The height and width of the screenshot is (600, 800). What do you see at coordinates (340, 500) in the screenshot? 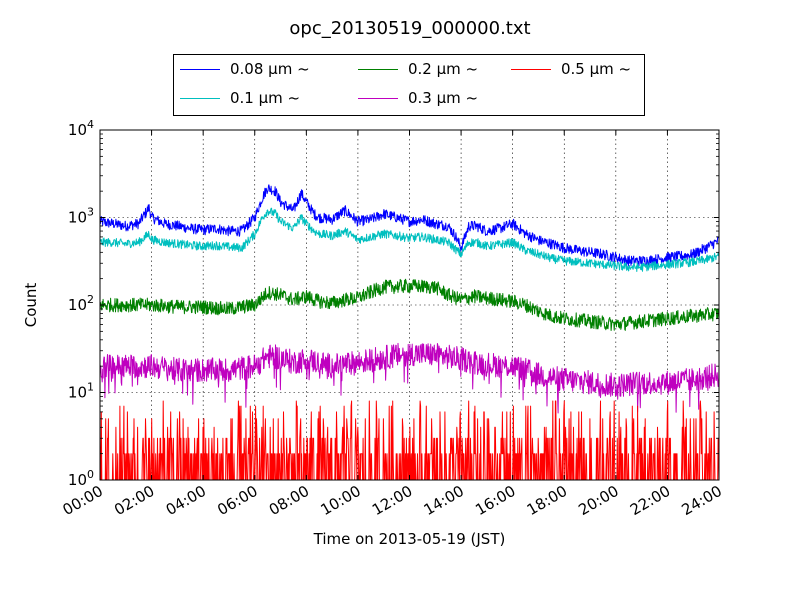
I see `x-tick-label: 10:00` at bounding box center [340, 500].